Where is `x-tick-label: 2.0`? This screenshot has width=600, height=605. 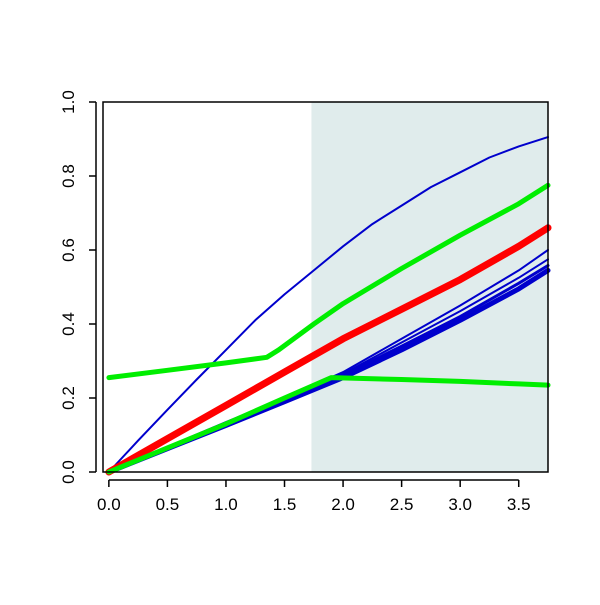
x-tick-label: 2.0 is located at coordinates (343, 504).